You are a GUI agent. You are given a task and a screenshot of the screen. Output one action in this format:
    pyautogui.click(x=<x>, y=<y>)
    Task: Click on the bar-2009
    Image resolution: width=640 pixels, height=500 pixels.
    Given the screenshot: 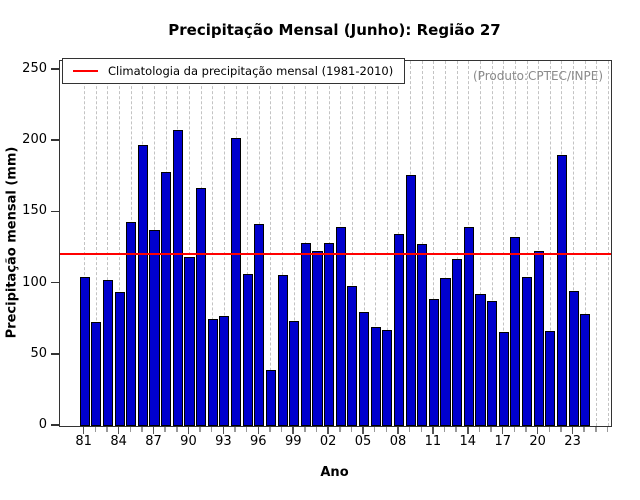 What is the action you would take?
    pyautogui.click(x=410, y=300)
    